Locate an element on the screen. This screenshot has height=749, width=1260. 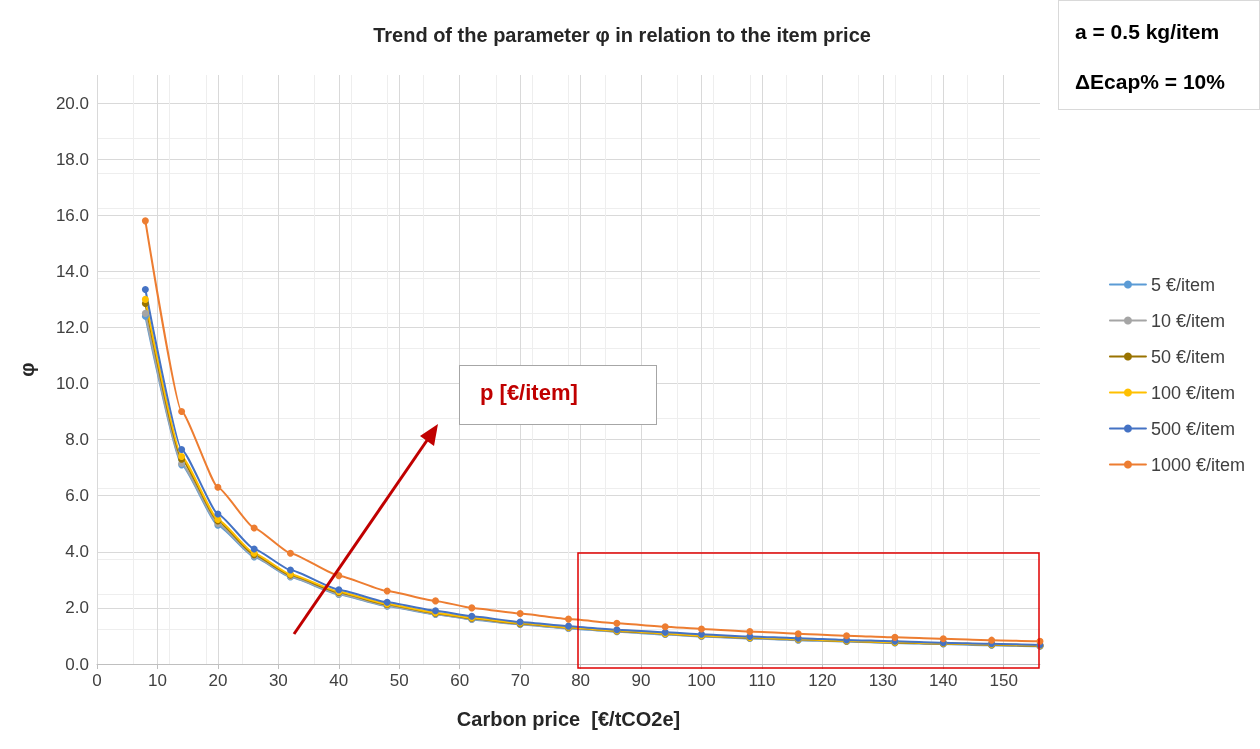
y-tick-label: 18.0 is located at coordinates (72, 159).